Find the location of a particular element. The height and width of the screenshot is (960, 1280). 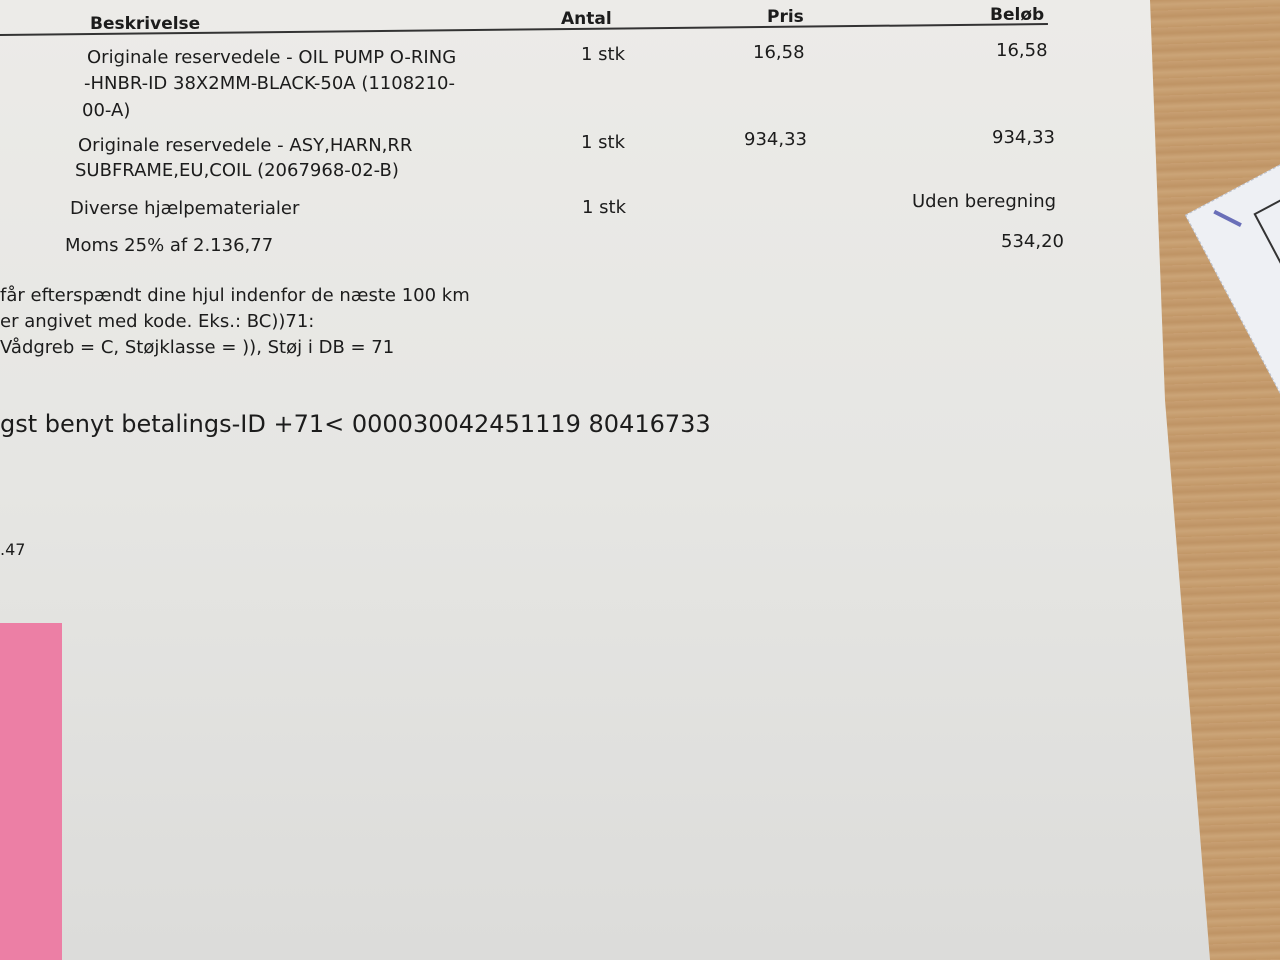

sticky-note is located at coordinates (31, 791).